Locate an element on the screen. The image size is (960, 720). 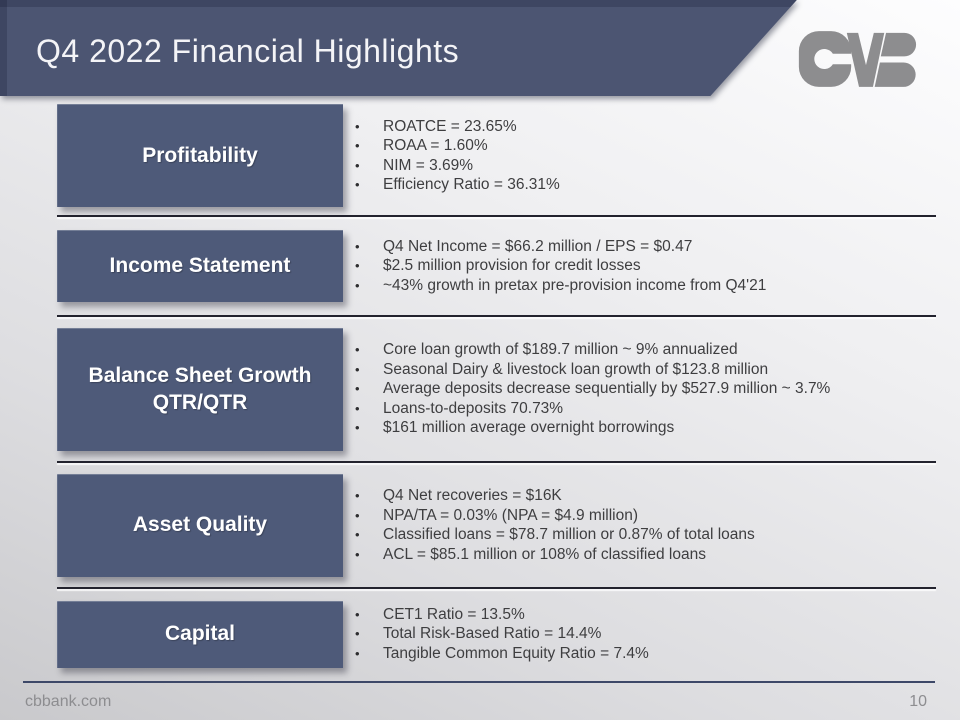
bullet-item: Tangible Common Equity Ratio = 7.4% is located at coordinates (639, 654).